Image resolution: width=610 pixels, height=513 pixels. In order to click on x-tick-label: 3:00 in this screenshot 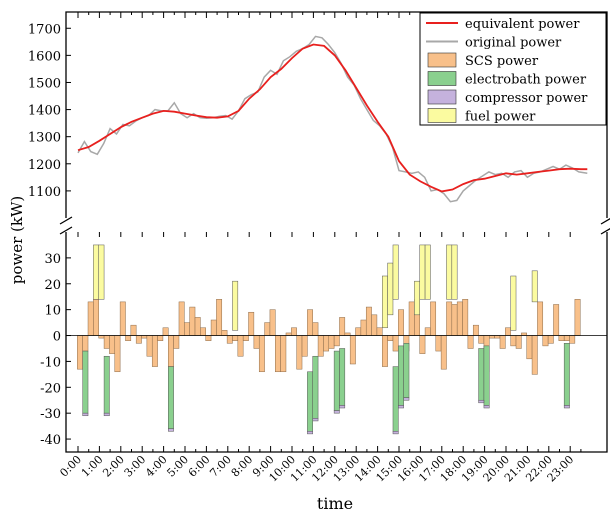, I will do `click(135, 466)`.